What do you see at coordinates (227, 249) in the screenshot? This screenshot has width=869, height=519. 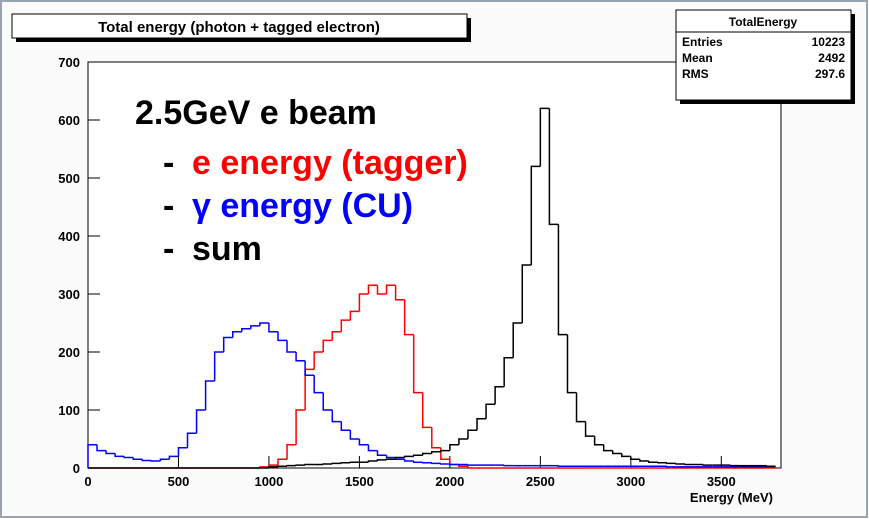 I see `legend-label: sum` at bounding box center [227, 249].